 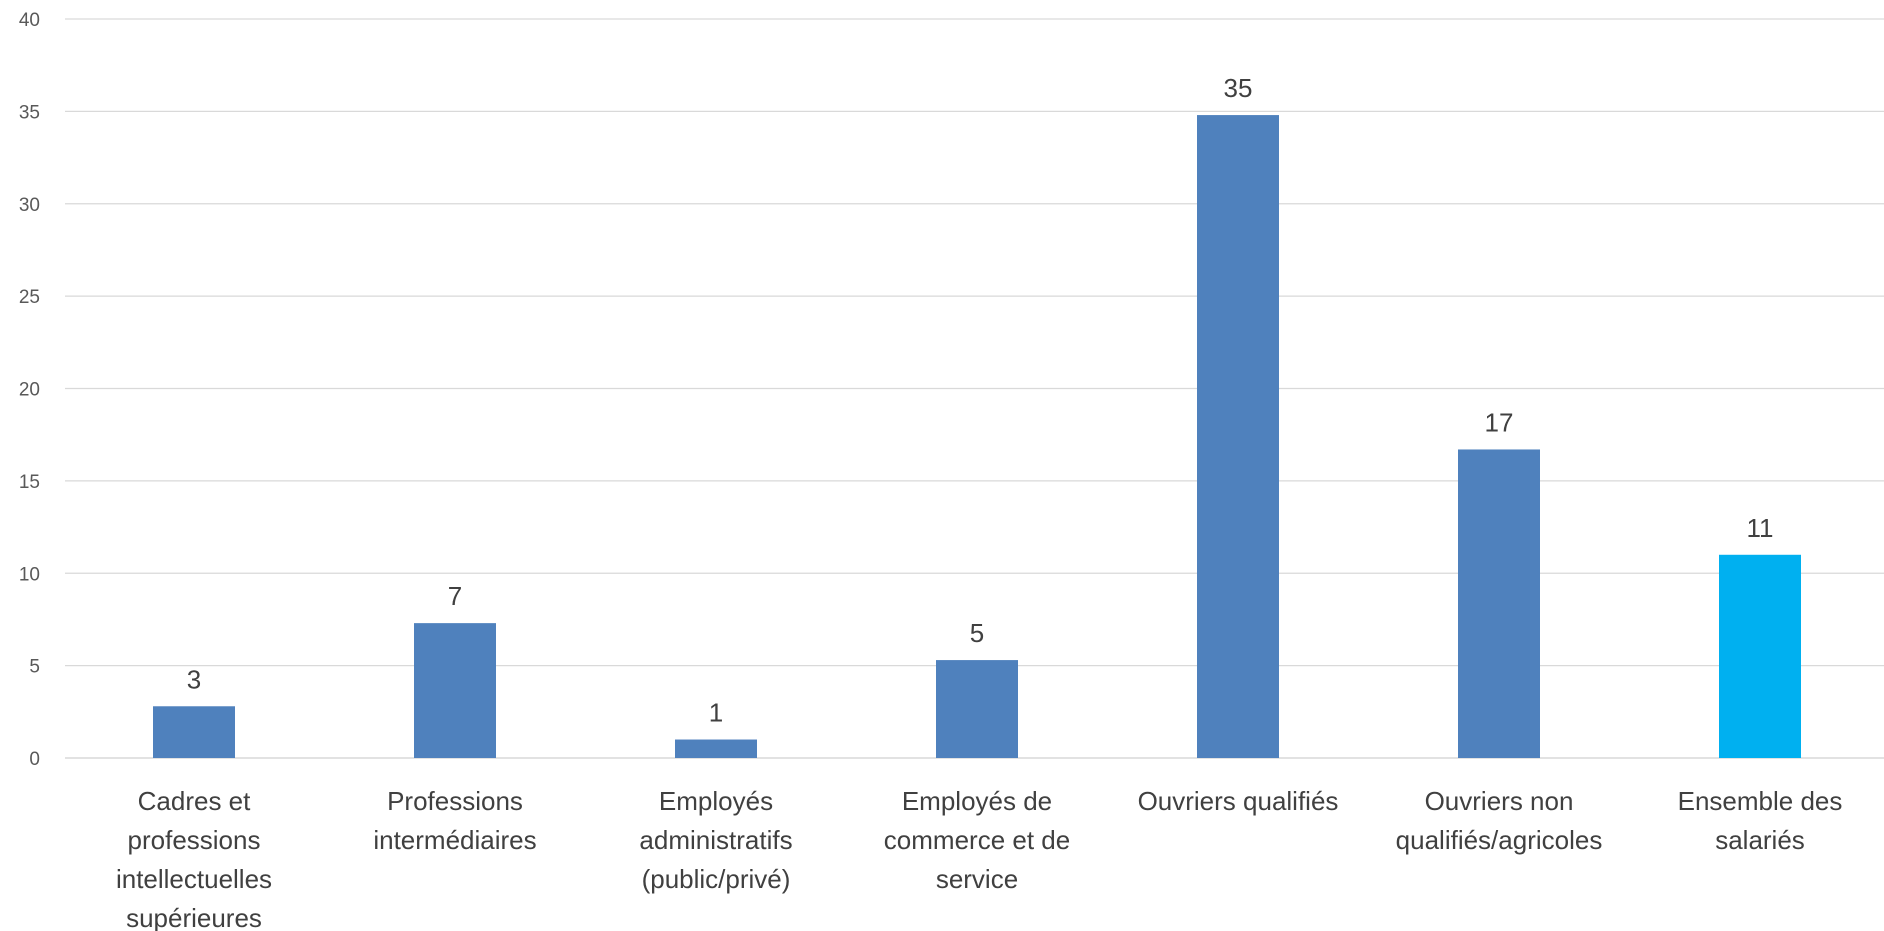 What do you see at coordinates (716, 879) in the screenshot?
I see `x-category-label-line: (public/privé)` at bounding box center [716, 879].